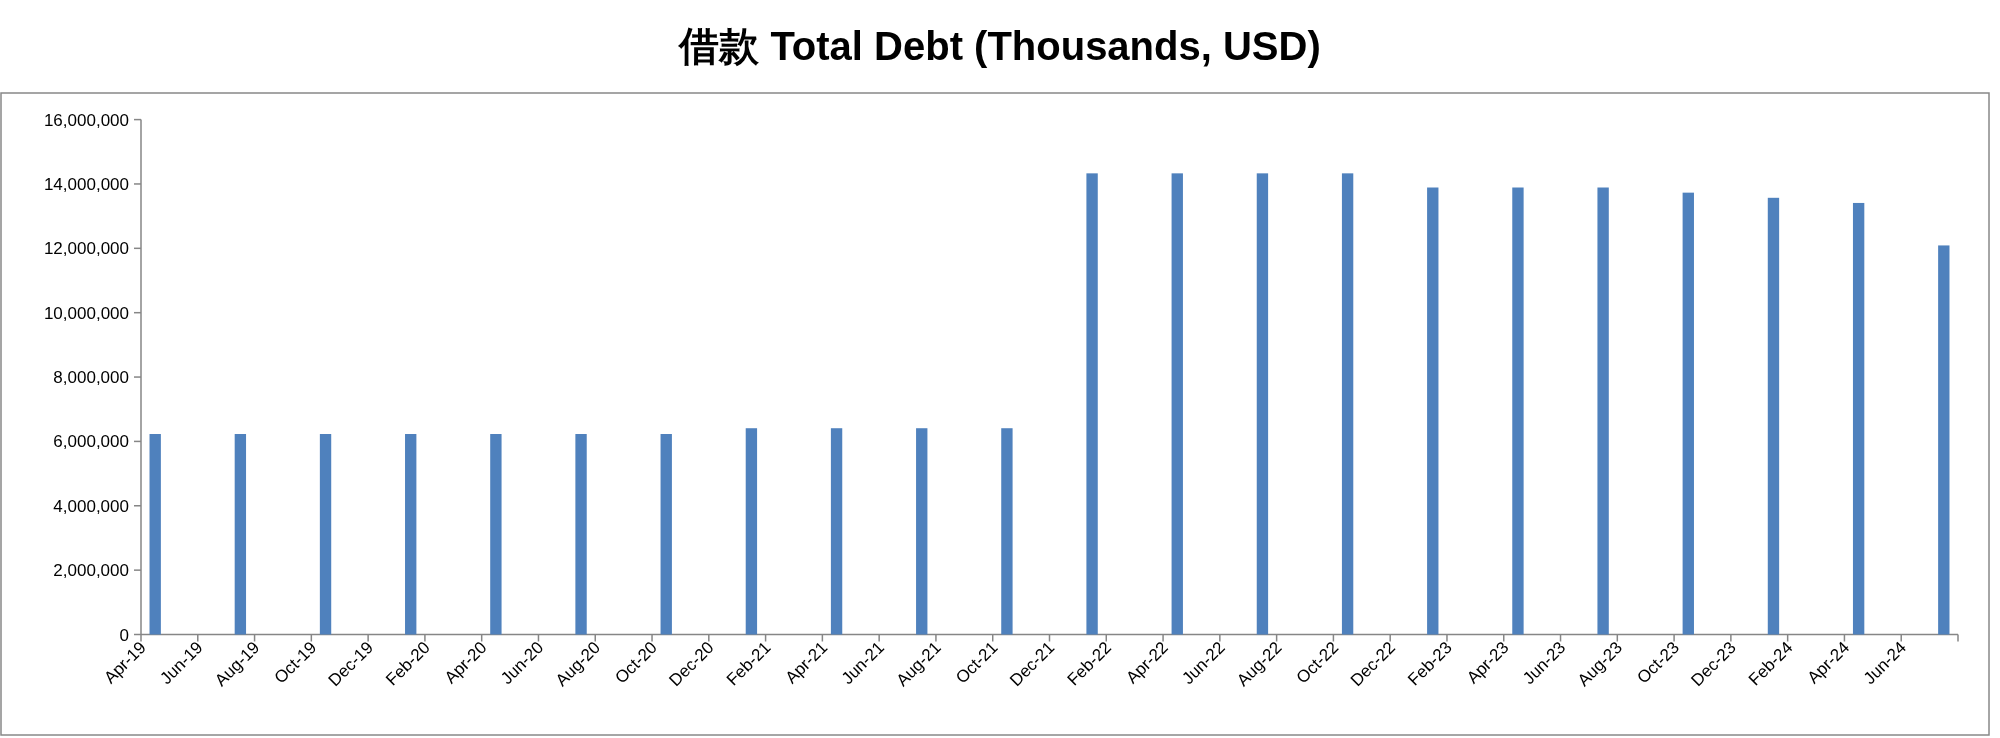 The image size is (2000, 738). Describe the element at coordinates (86, 249) in the screenshot. I see `y-tick-label: 12,000,000` at that location.